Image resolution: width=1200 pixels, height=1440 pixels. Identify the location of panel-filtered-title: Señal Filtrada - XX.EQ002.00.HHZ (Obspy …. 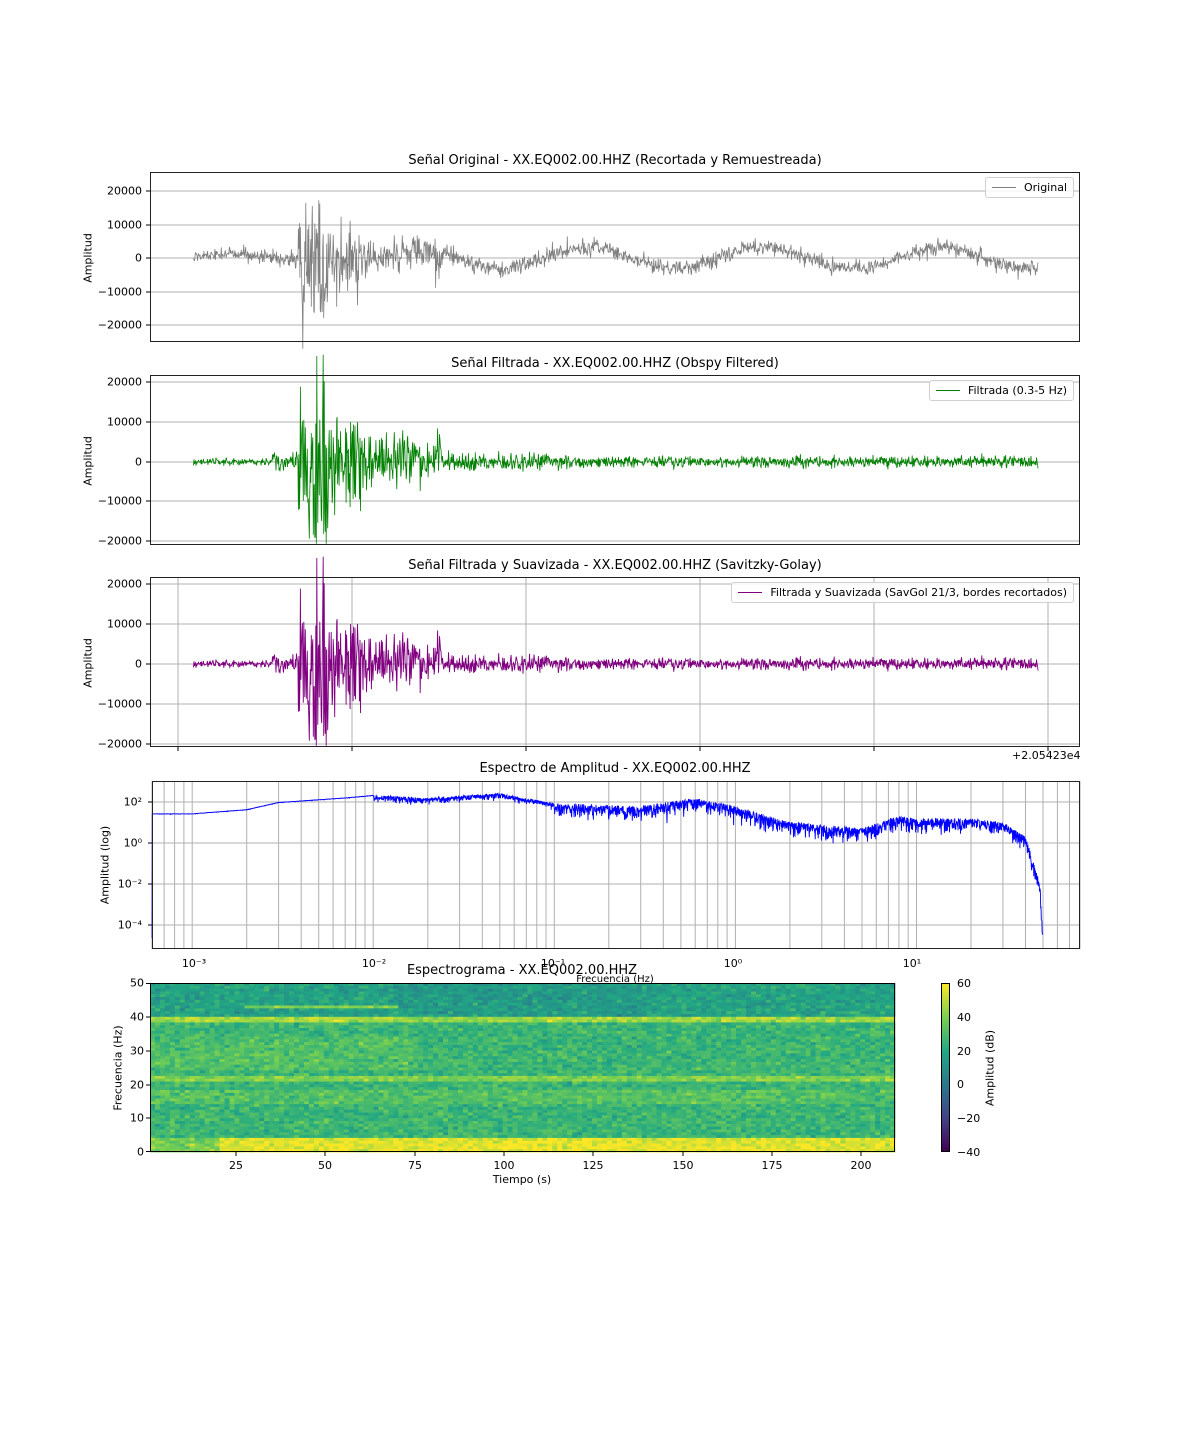
(615, 363).